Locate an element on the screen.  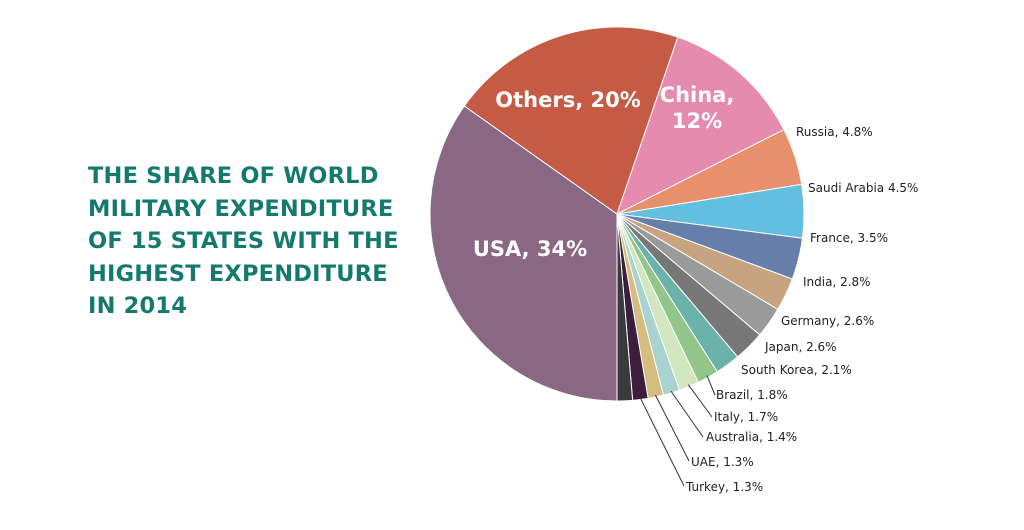
slice-label: Turkey, 1.3% is located at coordinates (724, 487).